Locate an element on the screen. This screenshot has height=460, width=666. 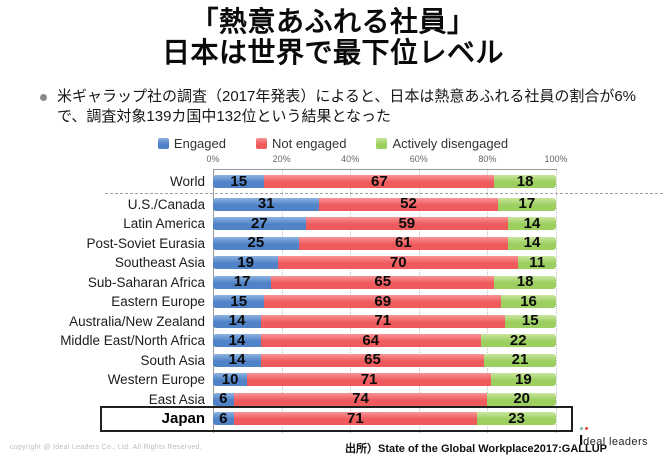
x-tick-label: 100% is located at coordinates (556, 159).